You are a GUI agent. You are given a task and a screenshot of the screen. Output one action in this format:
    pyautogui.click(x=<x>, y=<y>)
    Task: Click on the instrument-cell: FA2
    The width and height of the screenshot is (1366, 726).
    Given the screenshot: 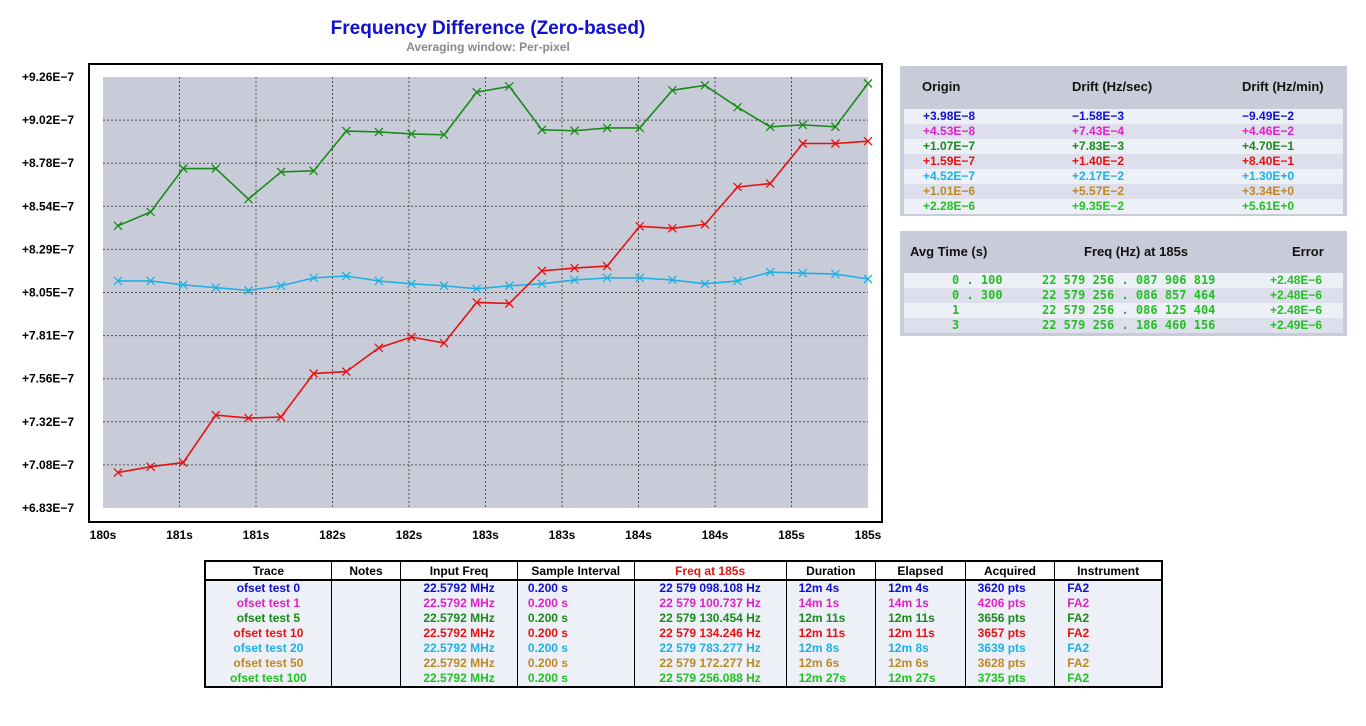 What is the action you would take?
    pyautogui.click(x=1108, y=603)
    